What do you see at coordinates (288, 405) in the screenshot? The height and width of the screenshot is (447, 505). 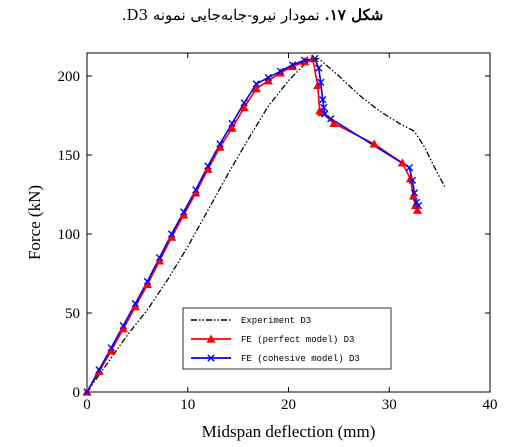 I see `x-tick-label: 20` at bounding box center [288, 405].